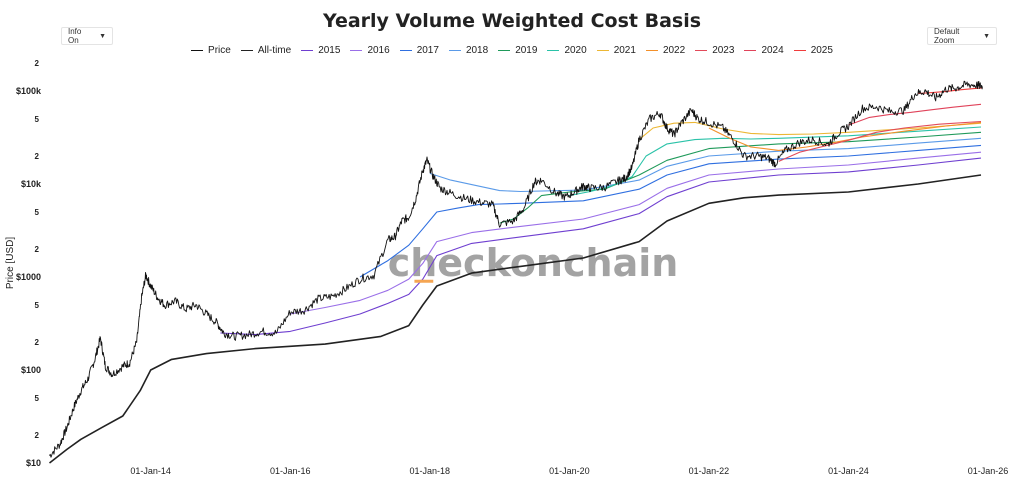 This screenshot has width=1024, height=495. I want to click on chart-title: Yearly Volume Weighted Cost Basis, so click(512, 21).